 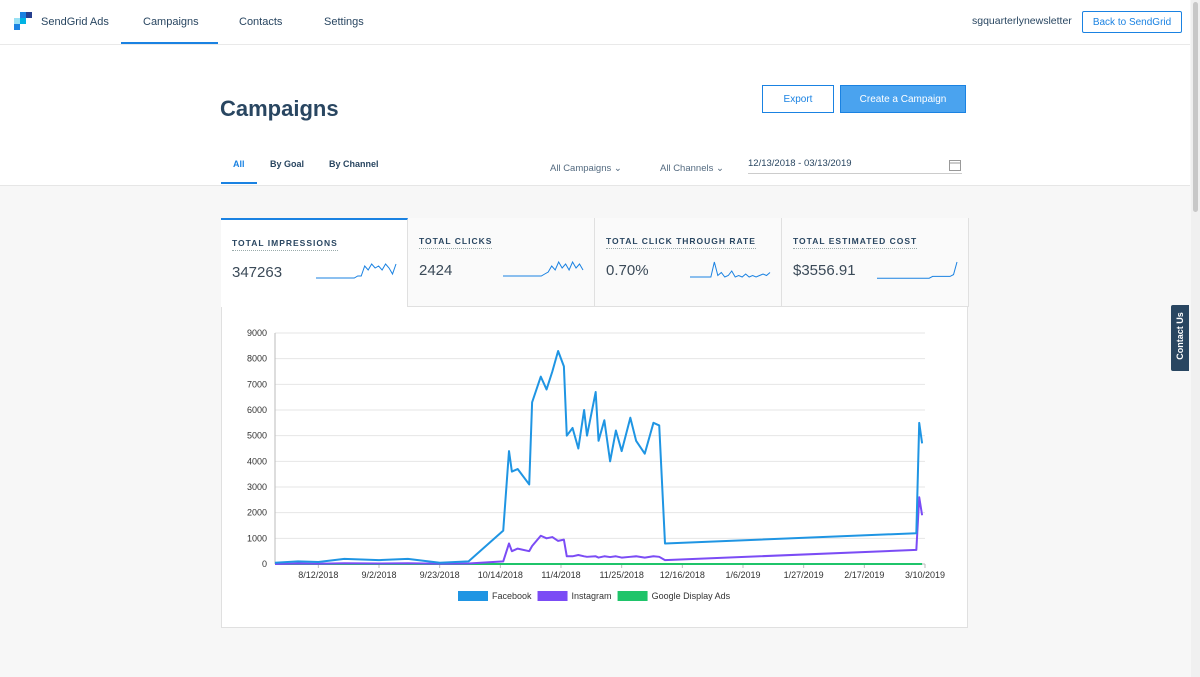 What do you see at coordinates (581, 168) in the screenshot?
I see `filter-text: All Campaigns` at bounding box center [581, 168].